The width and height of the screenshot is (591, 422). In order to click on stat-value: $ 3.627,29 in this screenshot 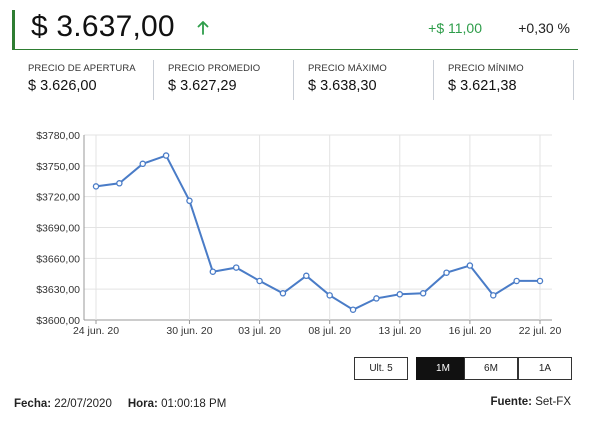, I will do `click(202, 86)`.